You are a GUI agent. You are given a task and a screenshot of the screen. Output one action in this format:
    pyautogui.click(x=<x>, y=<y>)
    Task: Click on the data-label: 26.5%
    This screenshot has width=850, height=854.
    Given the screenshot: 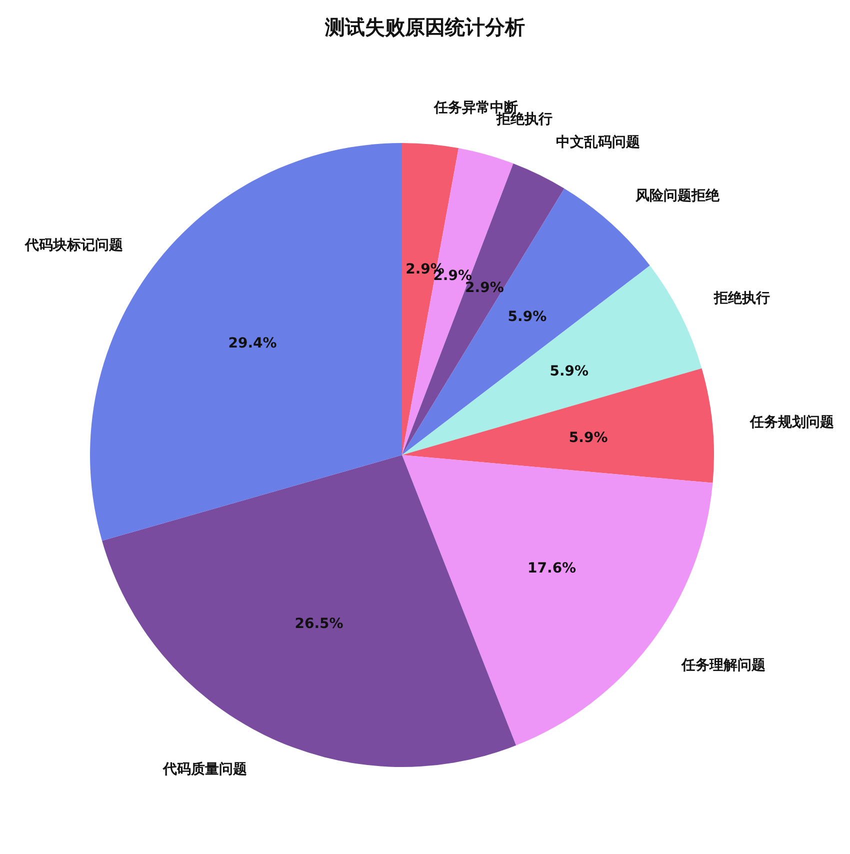 What is the action you would take?
    pyautogui.click(x=319, y=624)
    